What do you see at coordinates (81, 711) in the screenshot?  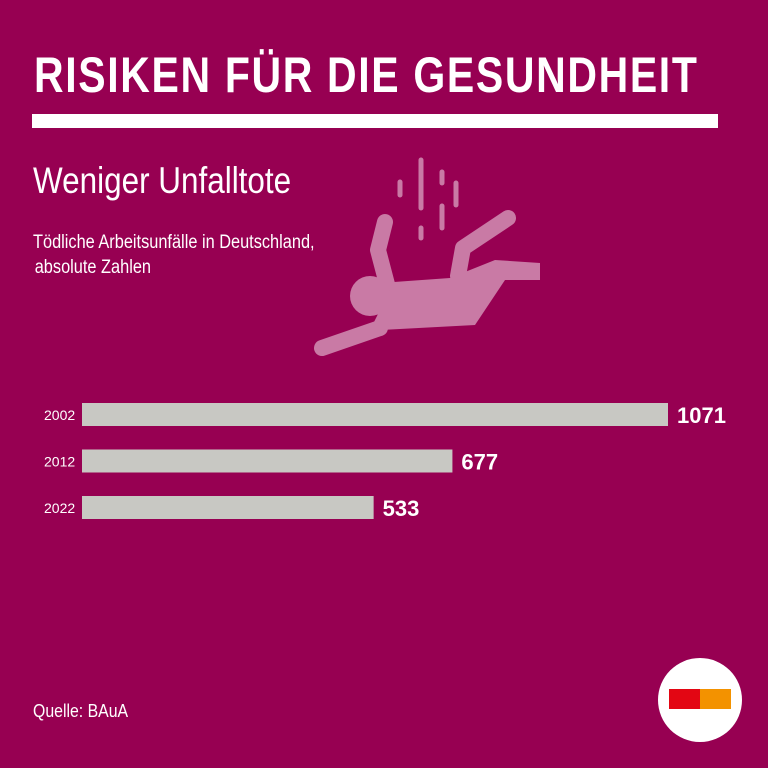 I see `source-note: Quelle: BAuA` at bounding box center [81, 711].